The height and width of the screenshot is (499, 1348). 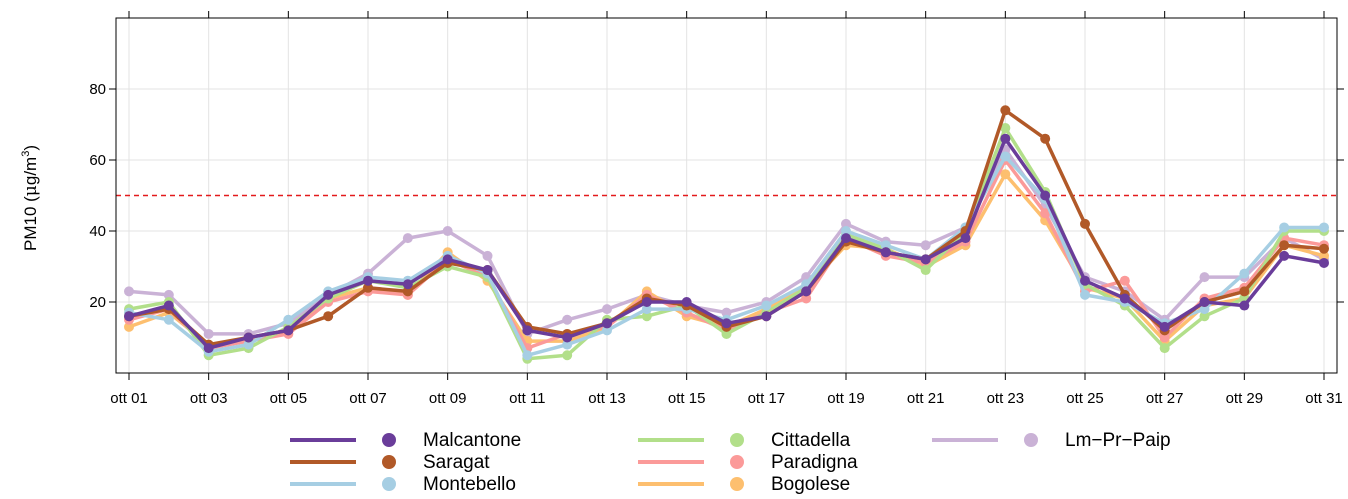 I want to click on x-tick-label: ott 13, so click(x=607, y=398).